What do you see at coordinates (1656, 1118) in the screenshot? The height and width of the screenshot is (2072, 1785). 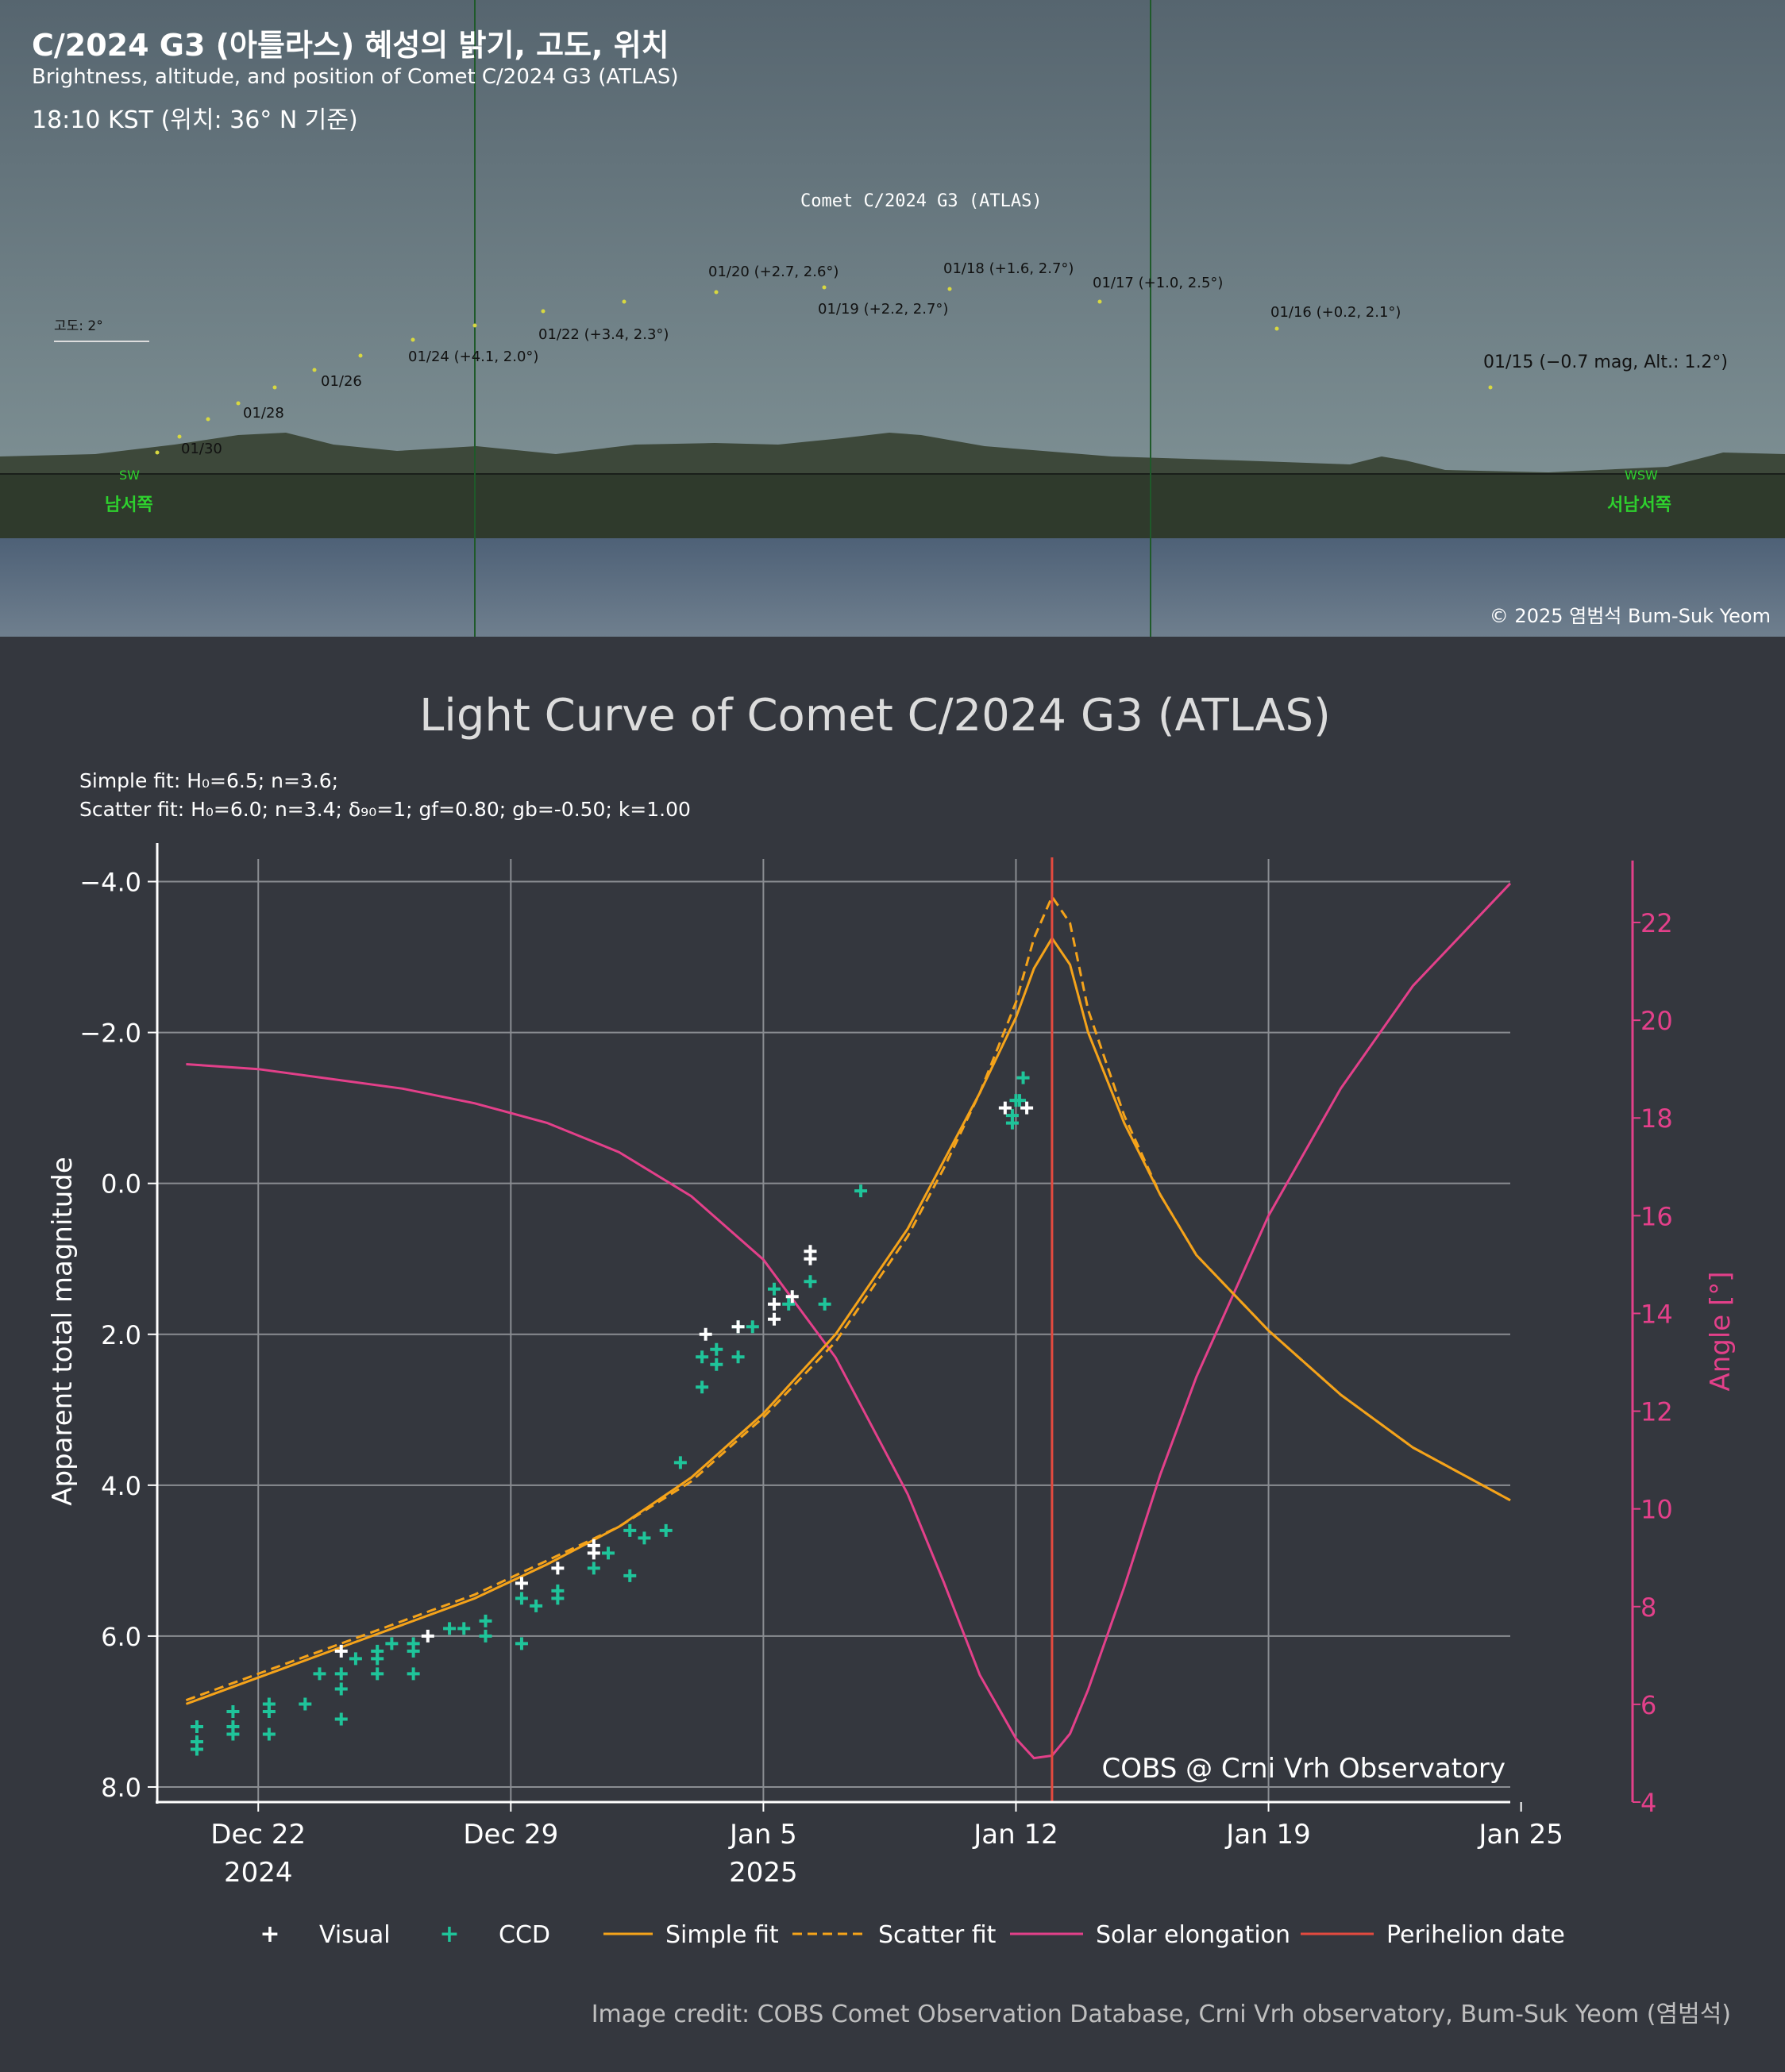 I see `y2-tick-label: 18` at bounding box center [1656, 1118].